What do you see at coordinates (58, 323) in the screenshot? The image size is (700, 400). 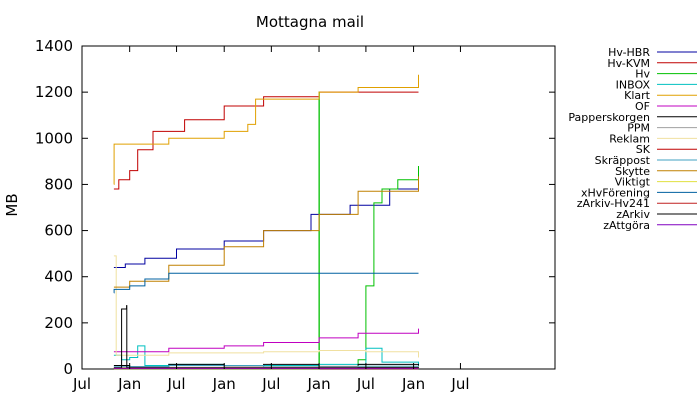 I see `y-tick-label: 200` at bounding box center [58, 323].